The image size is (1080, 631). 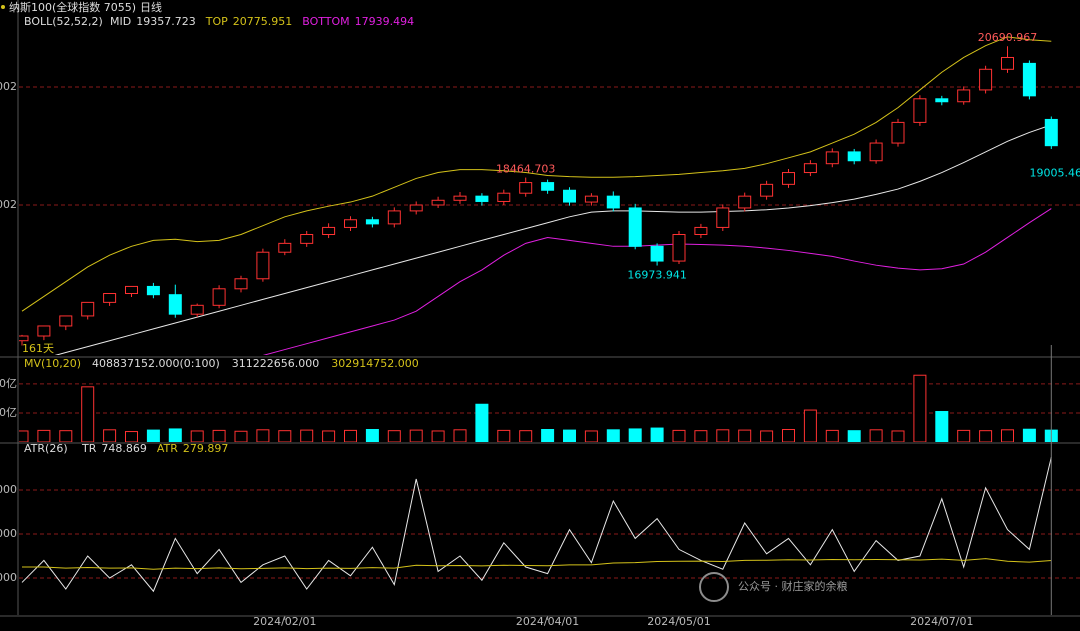 I want to click on indicator-name: MV(10,20), so click(x=52, y=363).